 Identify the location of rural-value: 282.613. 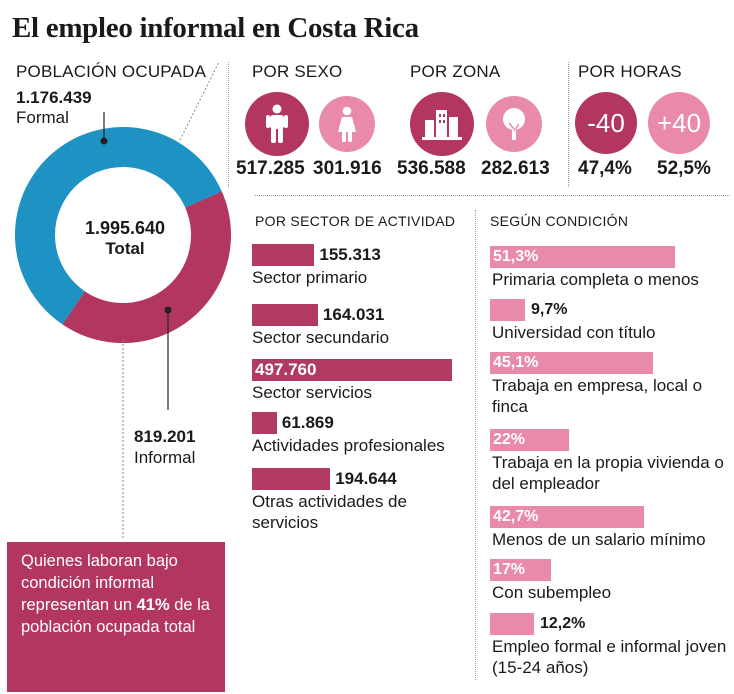
(515, 168).